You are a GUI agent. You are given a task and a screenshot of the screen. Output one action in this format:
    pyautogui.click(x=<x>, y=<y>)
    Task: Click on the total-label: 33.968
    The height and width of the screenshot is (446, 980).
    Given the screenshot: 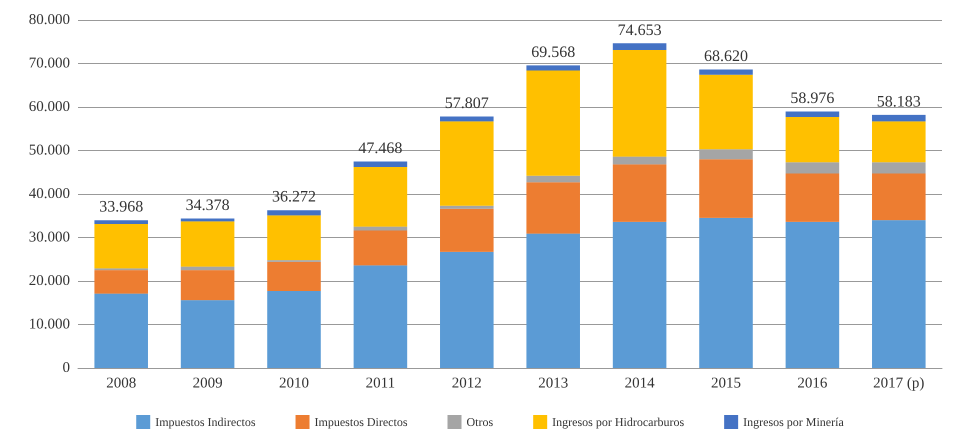 What is the action you would take?
    pyautogui.click(x=121, y=207)
    